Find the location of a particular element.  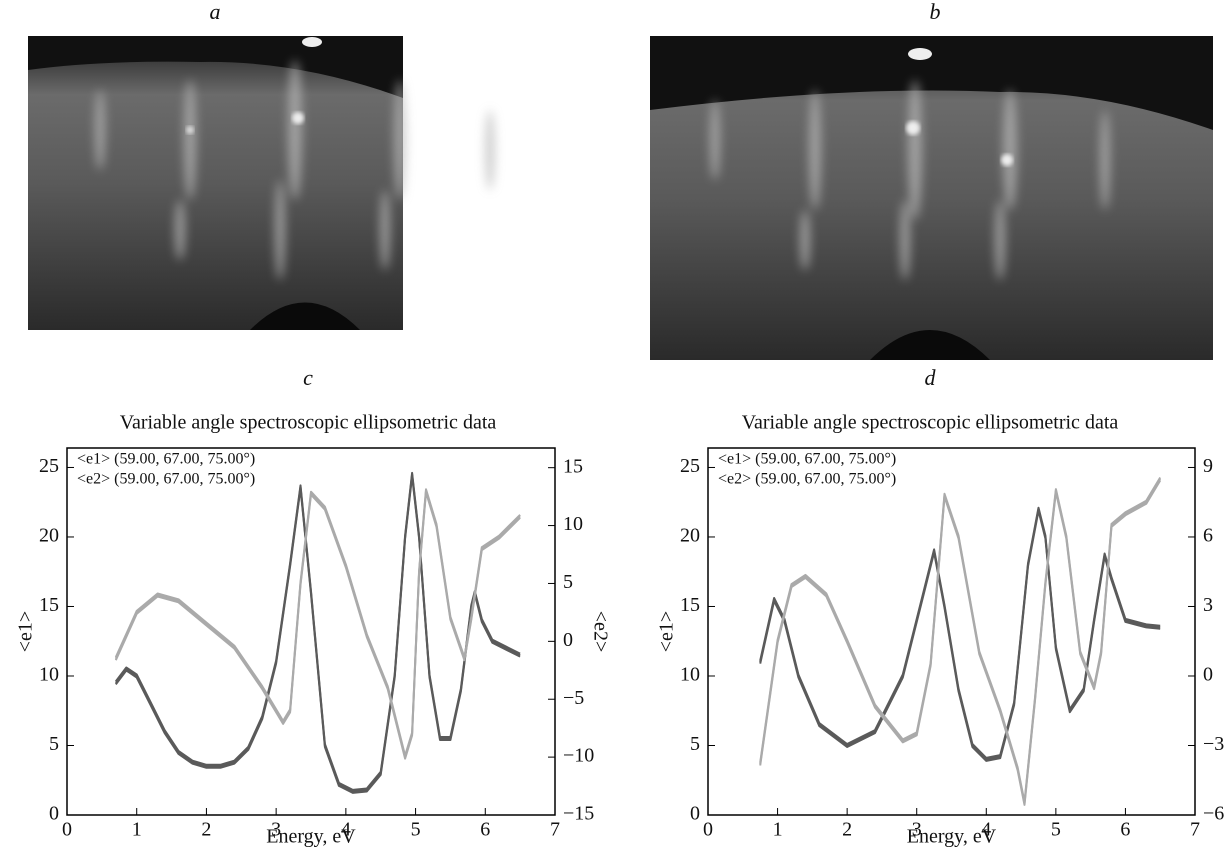

panel-label: d is located at coordinates (931, 377).